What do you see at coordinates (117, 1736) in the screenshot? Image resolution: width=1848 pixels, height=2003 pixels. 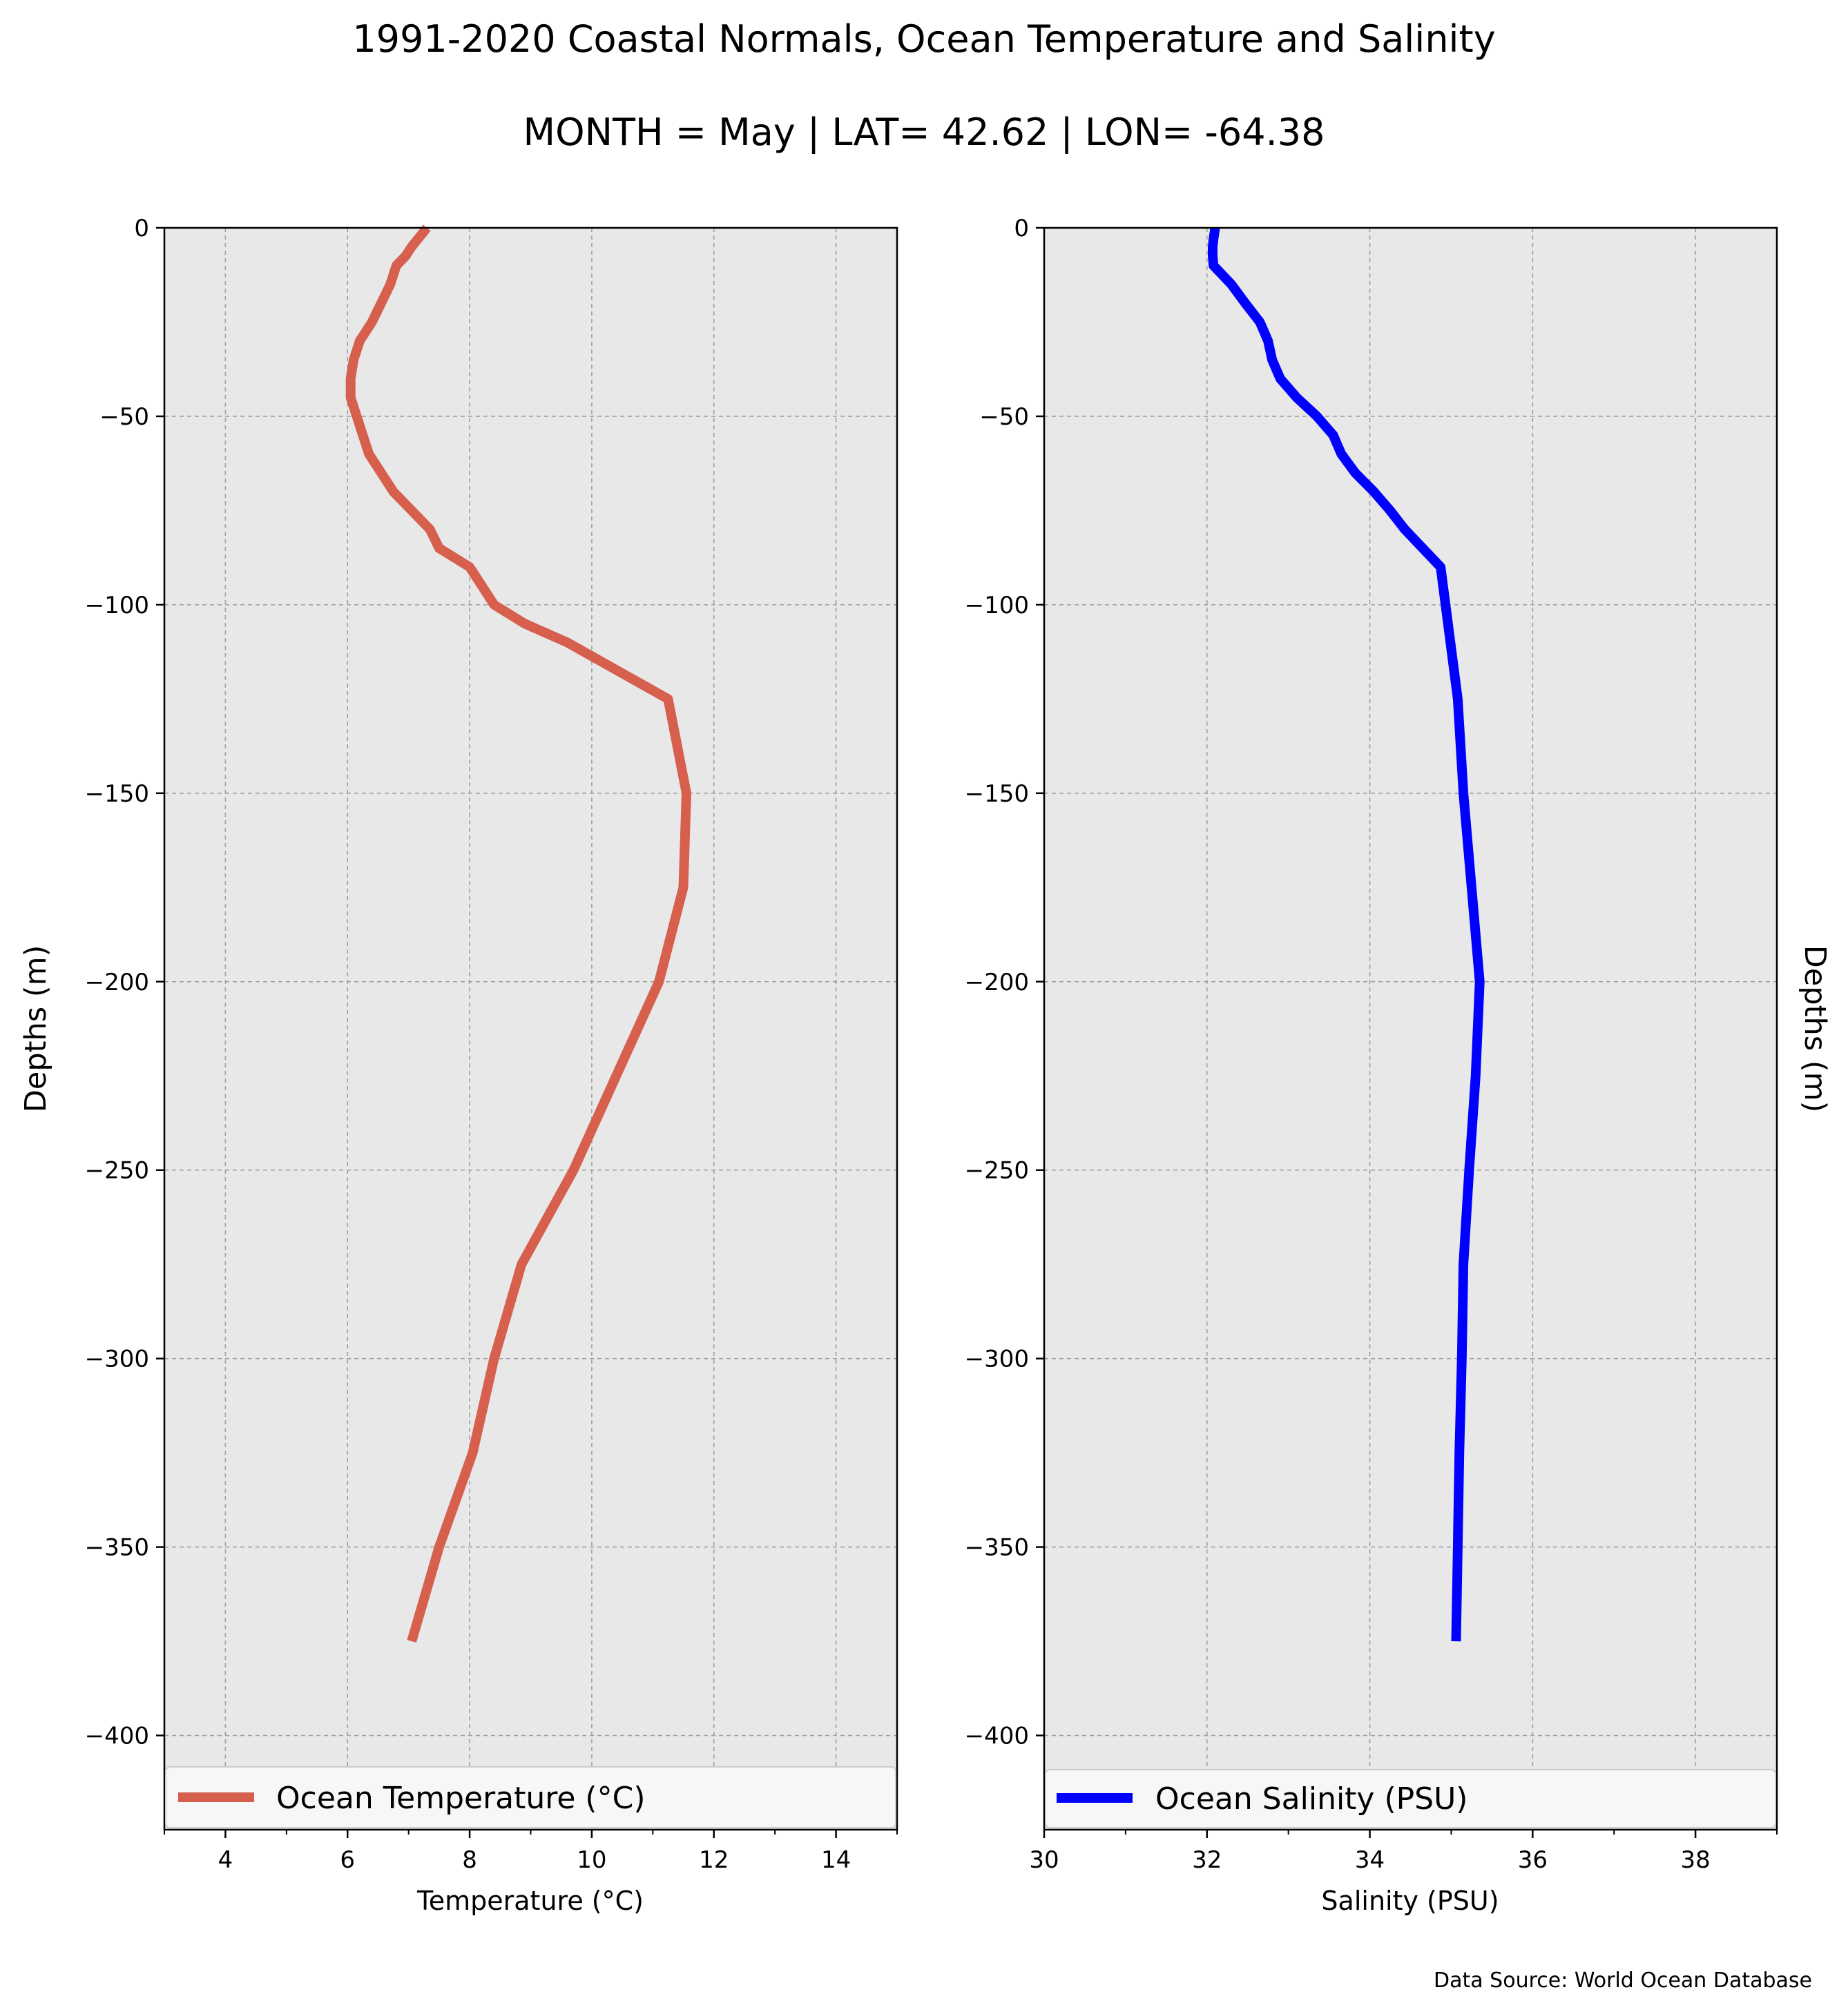 I see `temperature-ytick-label: −400` at bounding box center [117, 1736].